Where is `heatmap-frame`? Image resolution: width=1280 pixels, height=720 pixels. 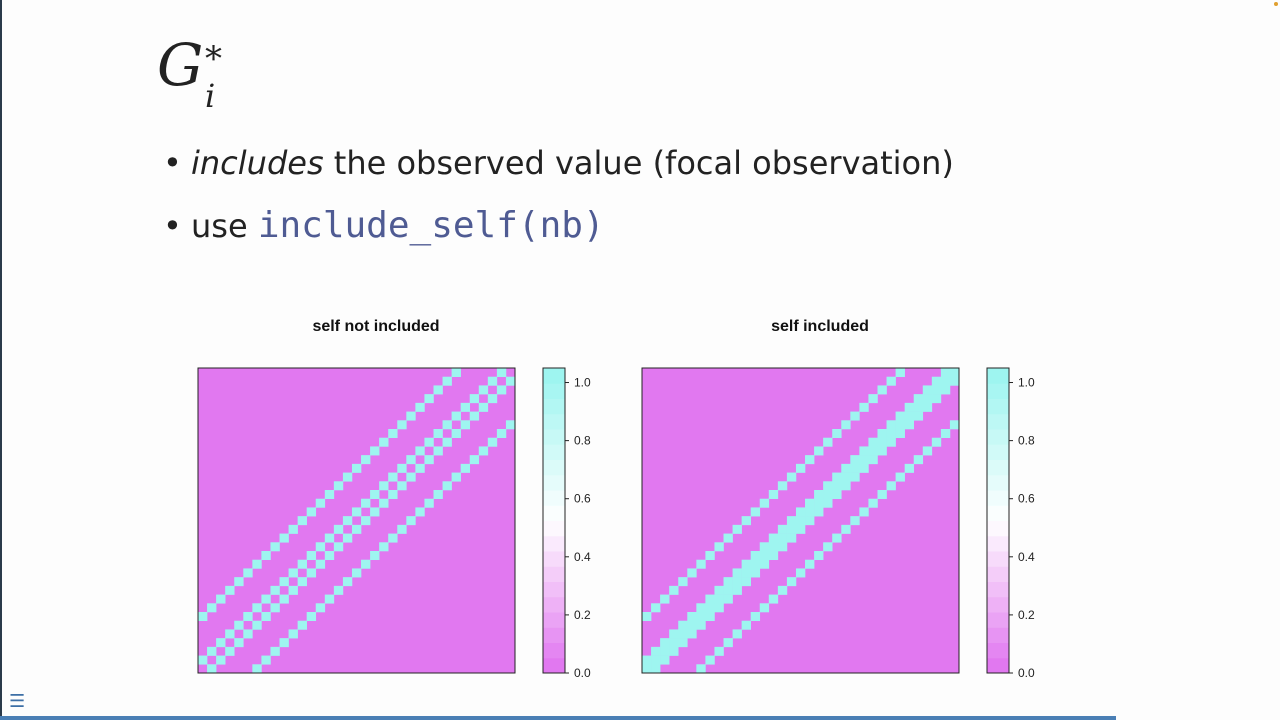 heatmap-frame is located at coordinates (800, 520).